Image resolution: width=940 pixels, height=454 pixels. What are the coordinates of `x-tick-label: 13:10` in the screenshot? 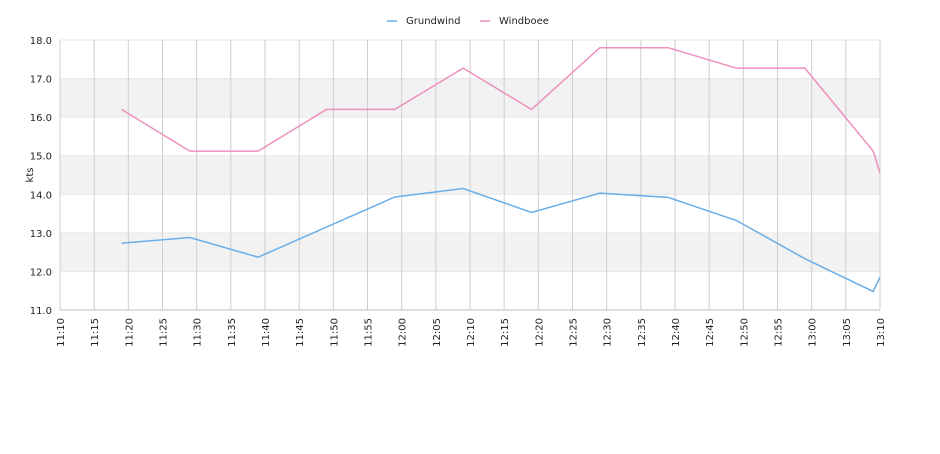 It's located at (881, 332).